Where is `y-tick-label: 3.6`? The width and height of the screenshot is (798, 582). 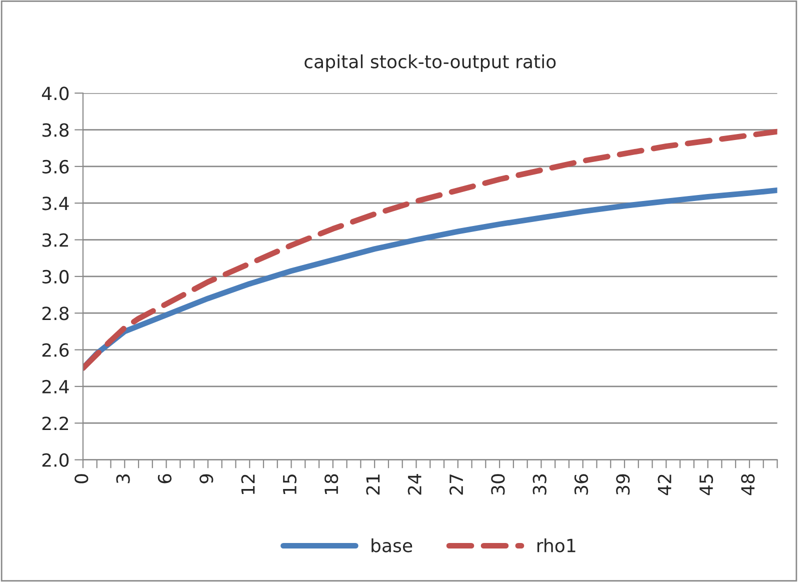 y-tick-label: 3.6 is located at coordinates (55, 167).